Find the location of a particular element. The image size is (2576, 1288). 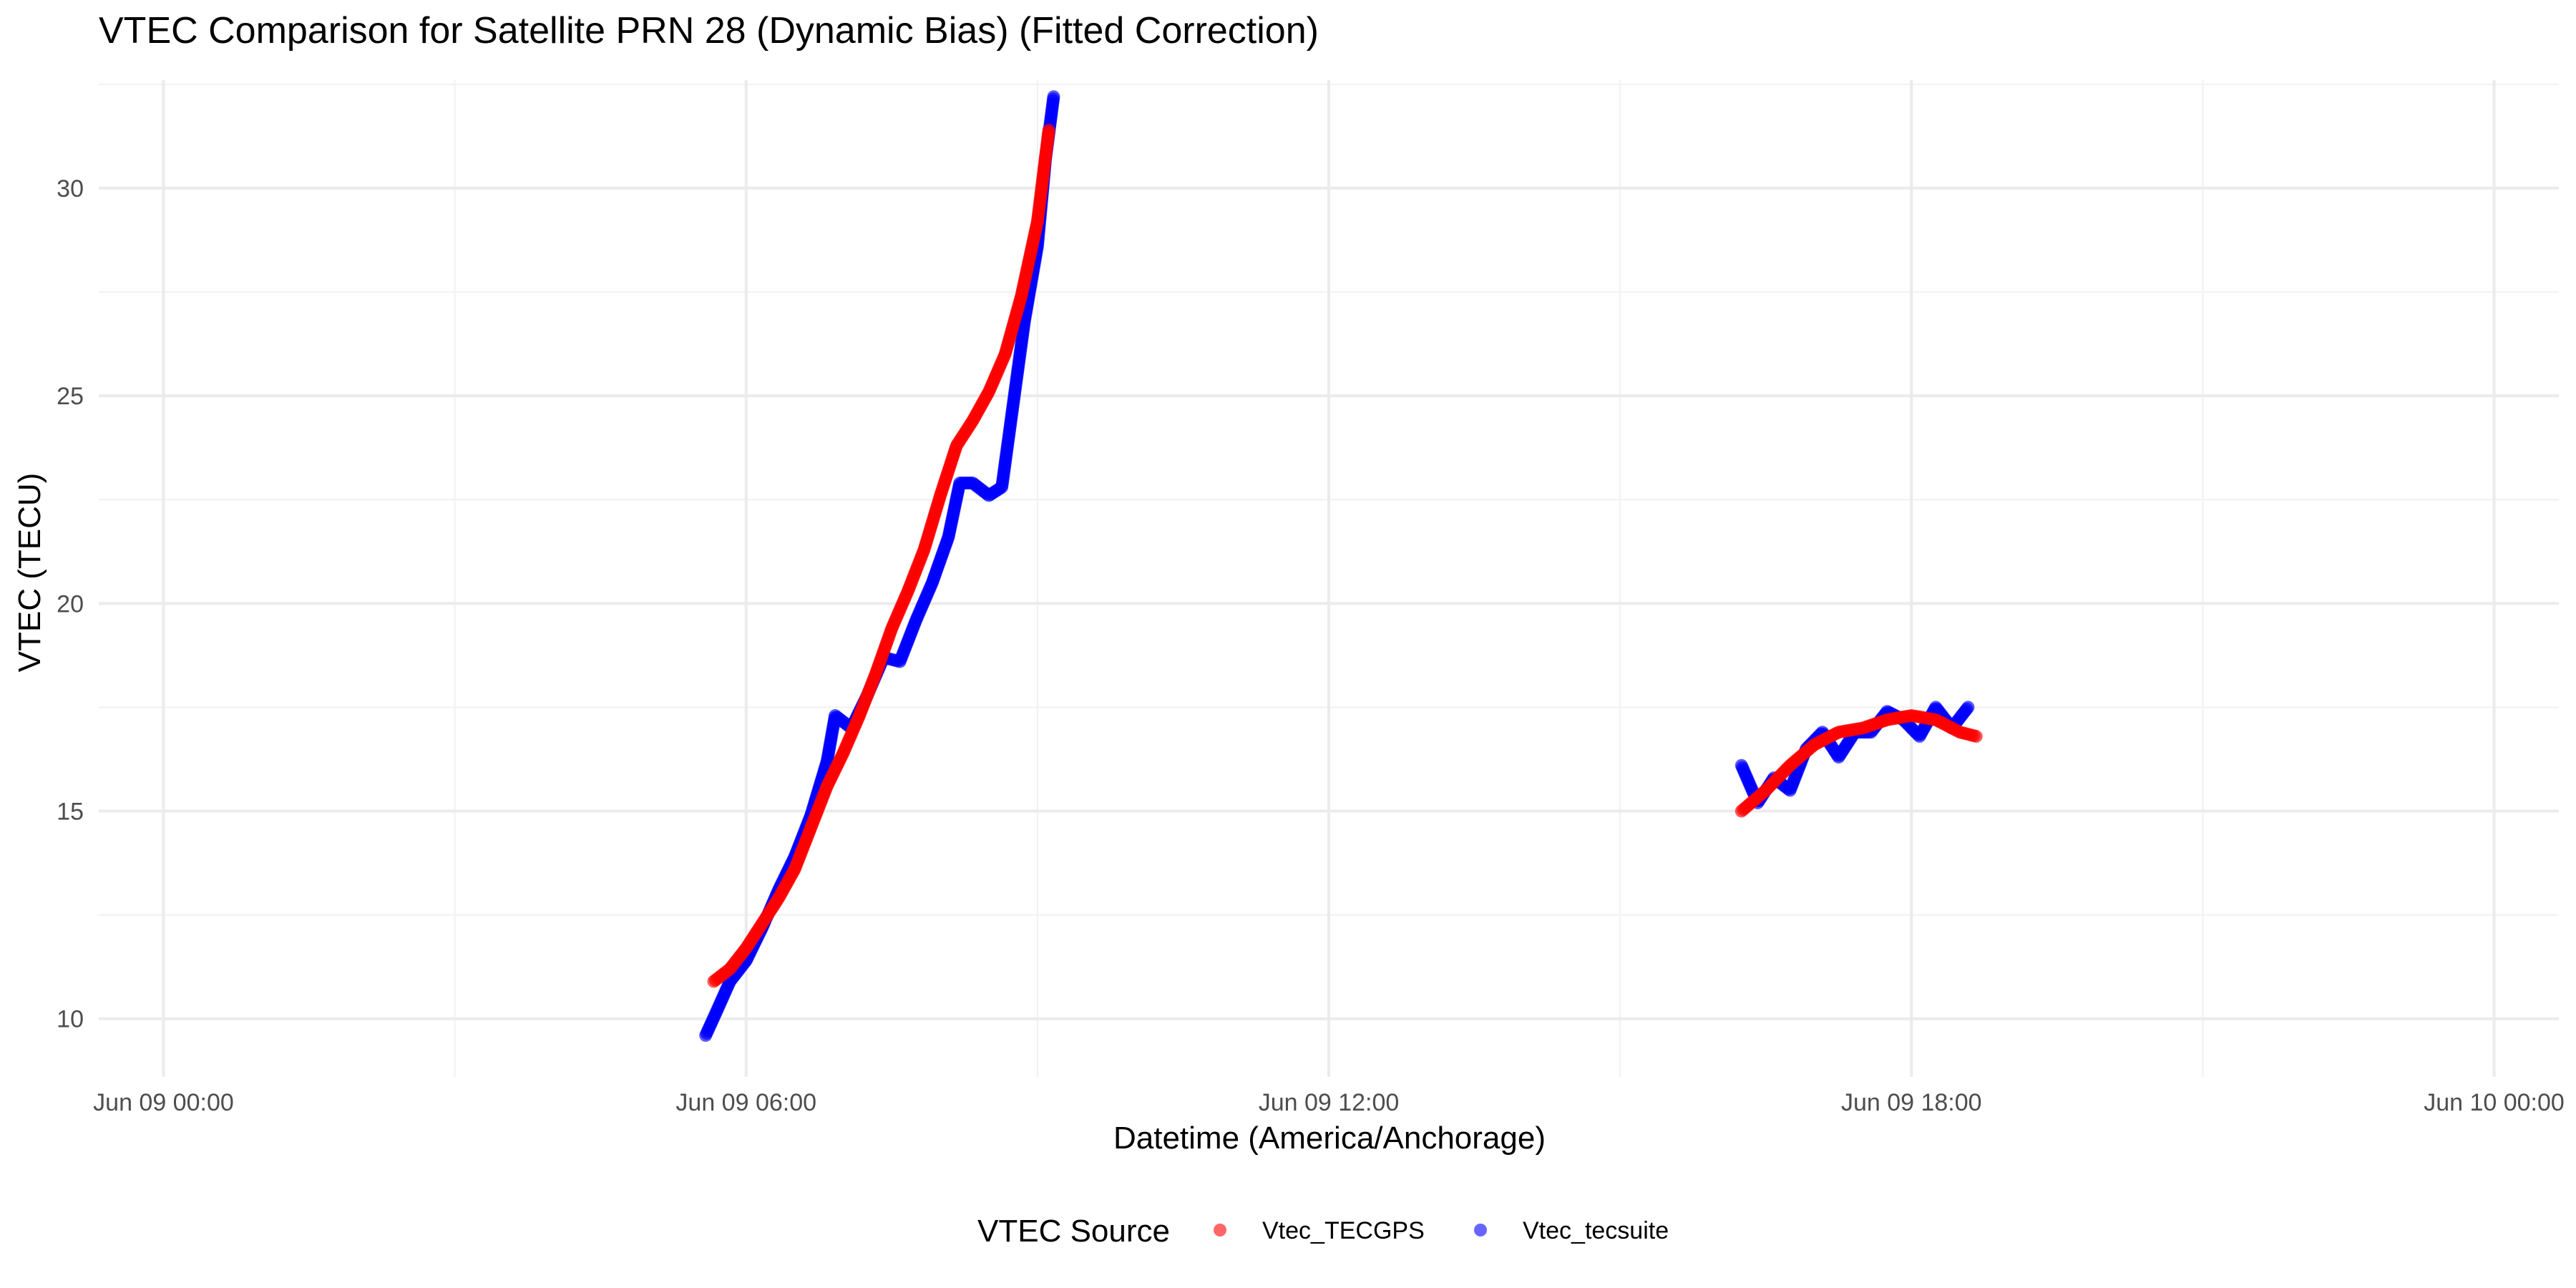

x-tick-label: Jun 10 00:00 is located at coordinates (2494, 1102).